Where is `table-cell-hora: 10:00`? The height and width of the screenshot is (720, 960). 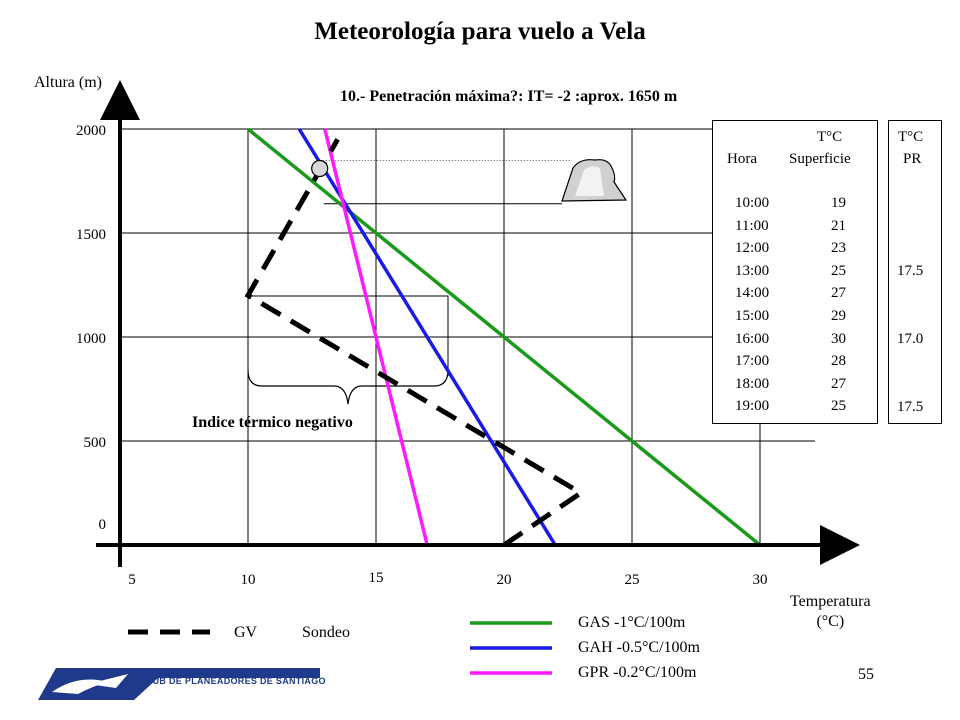 table-cell-hora: 10:00 is located at coordinates (752, 203).